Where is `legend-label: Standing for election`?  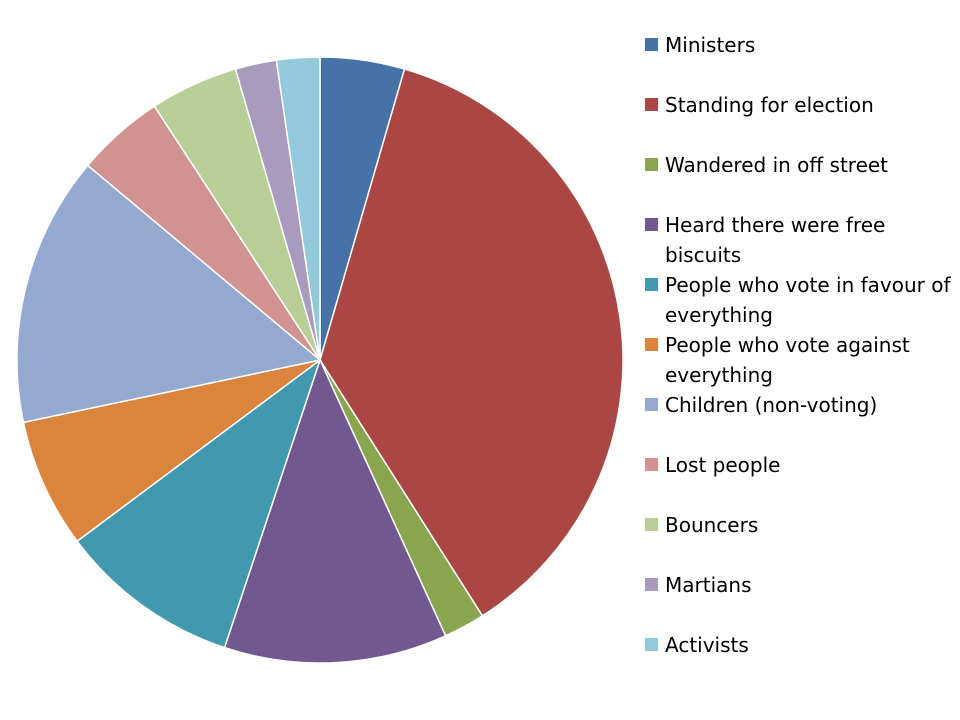
legend-label: Standing for election is located at coordinates (769, 105).